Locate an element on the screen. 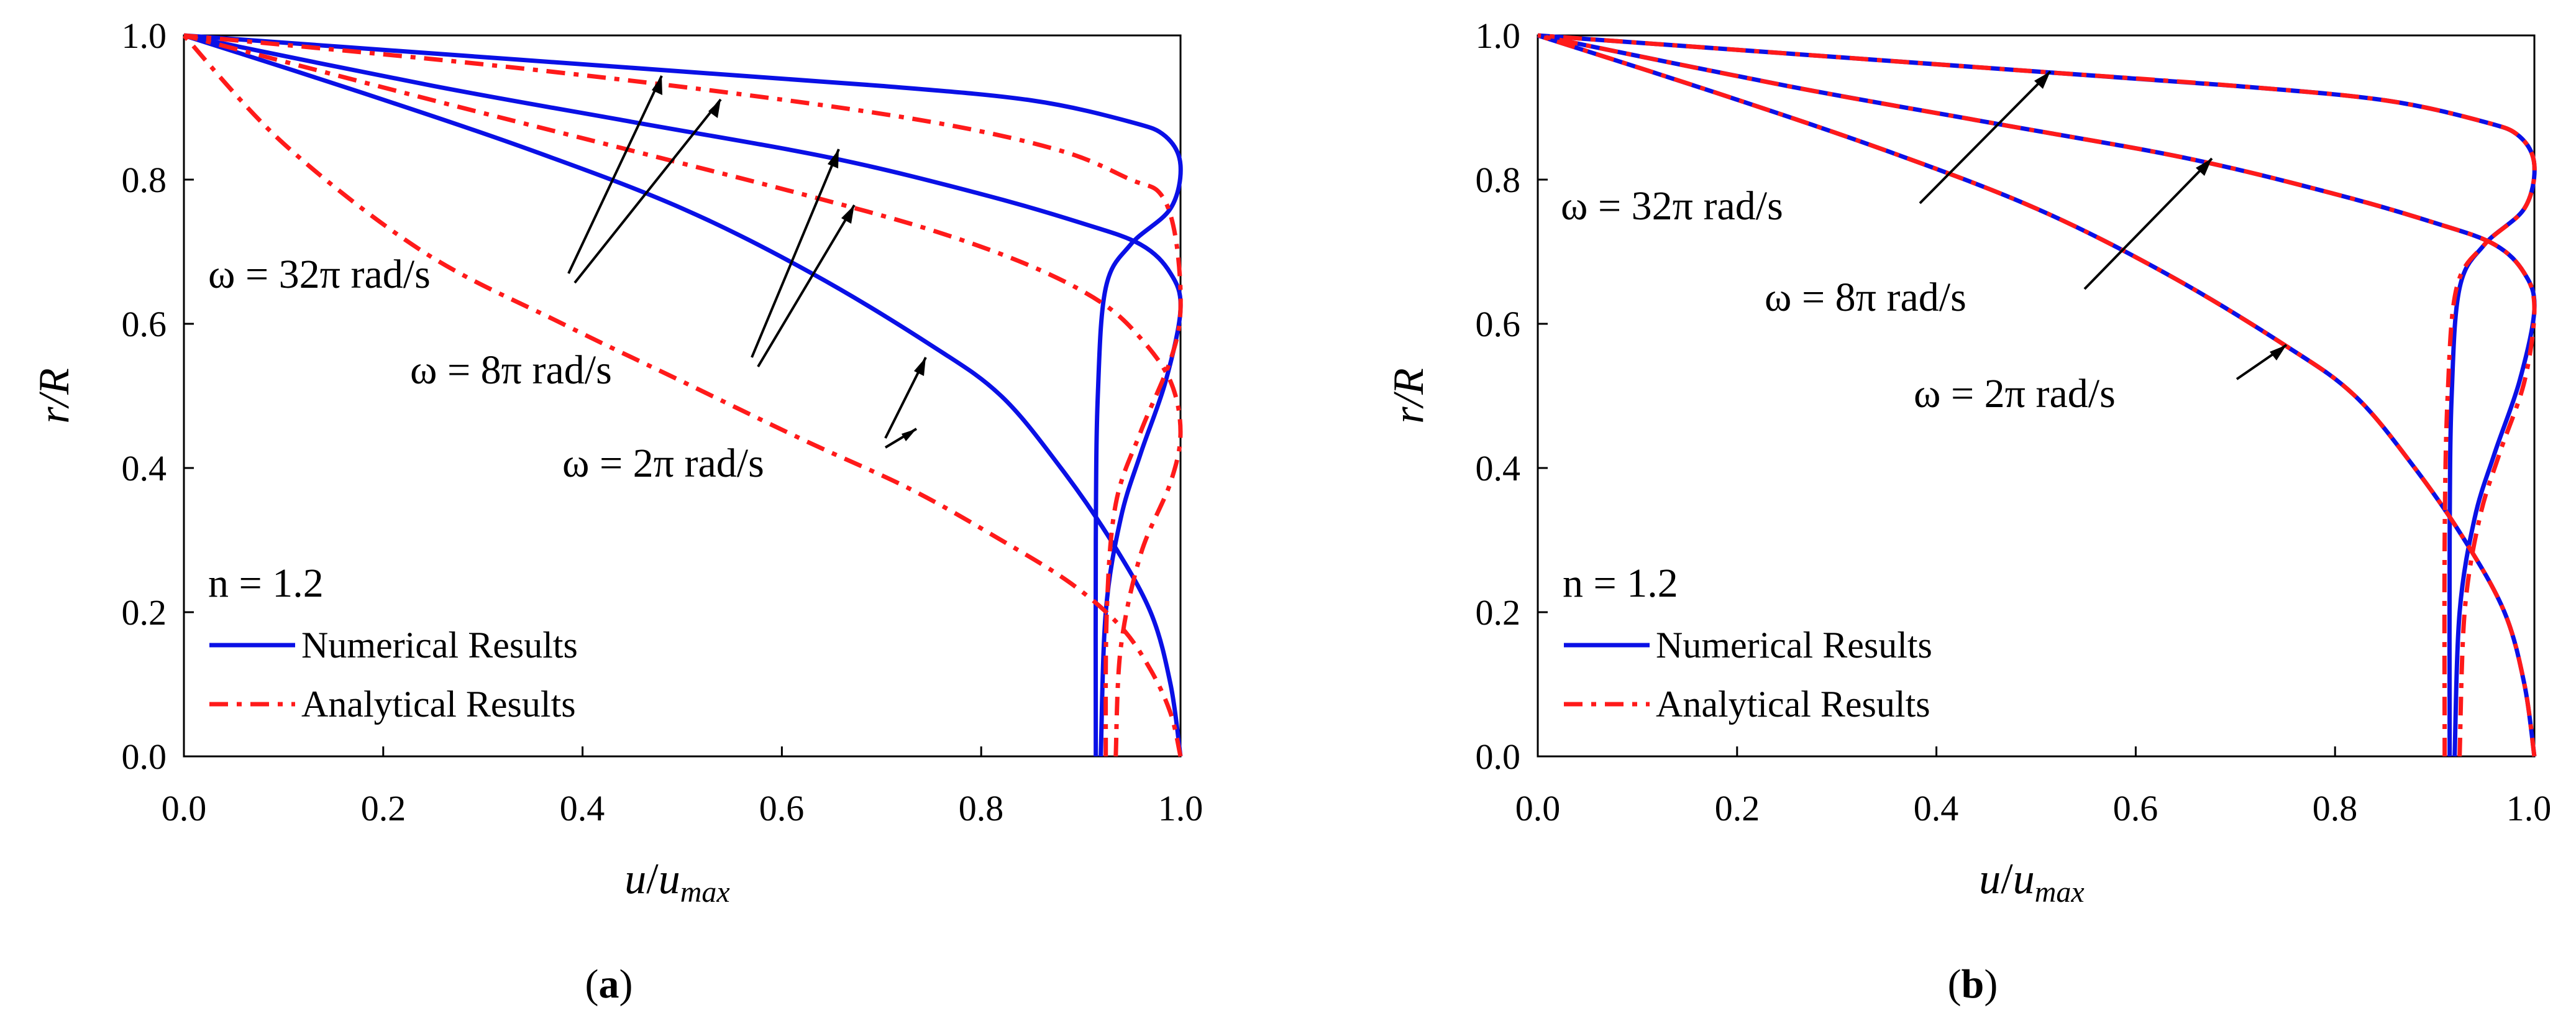 The height and width of the screenshot is (1023, 2576). panel-label-b: (b) is located at coordinates (1973, 984).